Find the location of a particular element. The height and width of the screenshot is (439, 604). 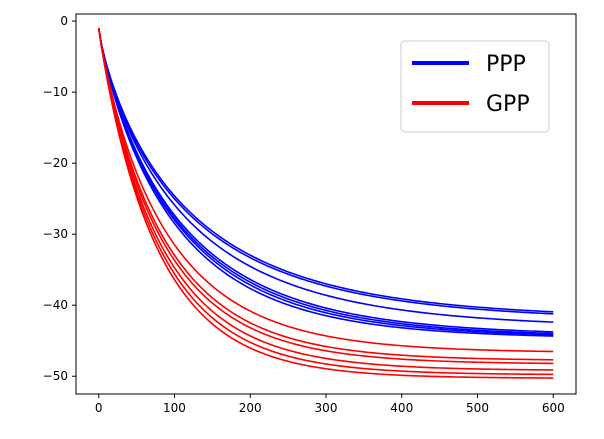

y-tick-label: −30 is located at coordinates (55, 234).